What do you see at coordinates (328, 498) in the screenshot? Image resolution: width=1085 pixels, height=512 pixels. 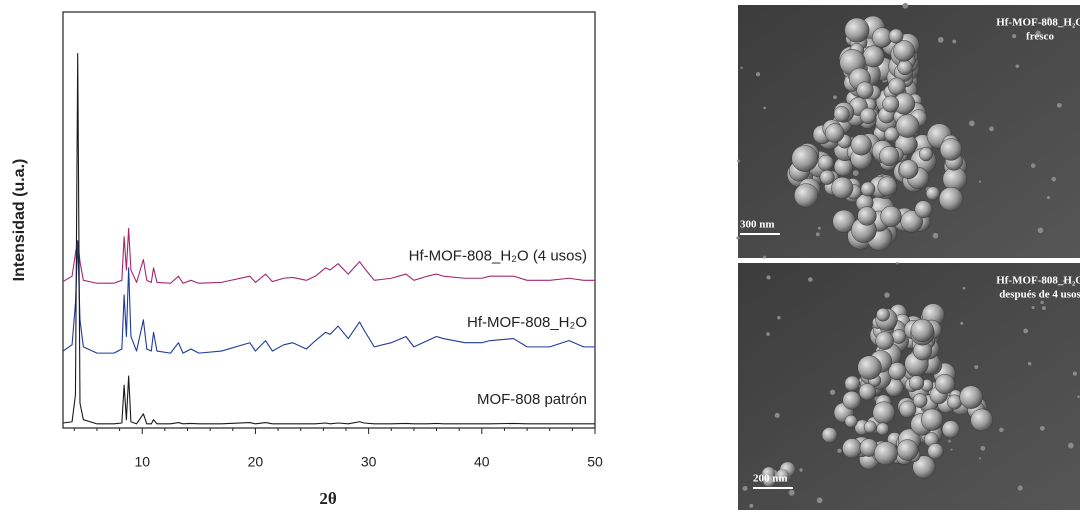 I see `x-axis-label: 2θ` at bounding box center [328, 498].